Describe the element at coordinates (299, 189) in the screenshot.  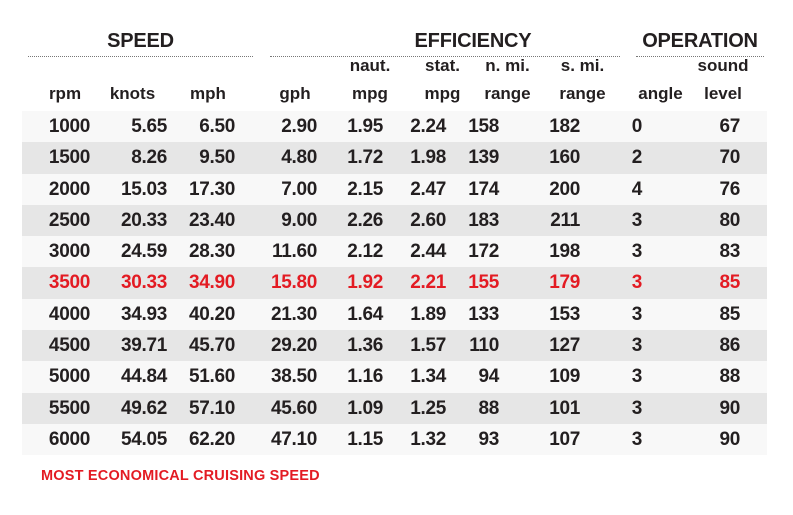
I see `cell-gph: 7.00` at that location.